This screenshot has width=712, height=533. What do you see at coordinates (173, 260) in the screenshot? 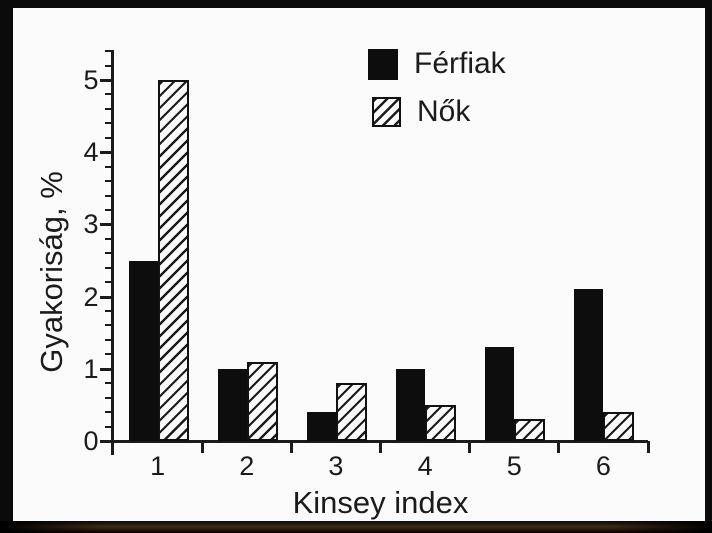
I see `bar-nők-1` at bounding box center [173, 260].